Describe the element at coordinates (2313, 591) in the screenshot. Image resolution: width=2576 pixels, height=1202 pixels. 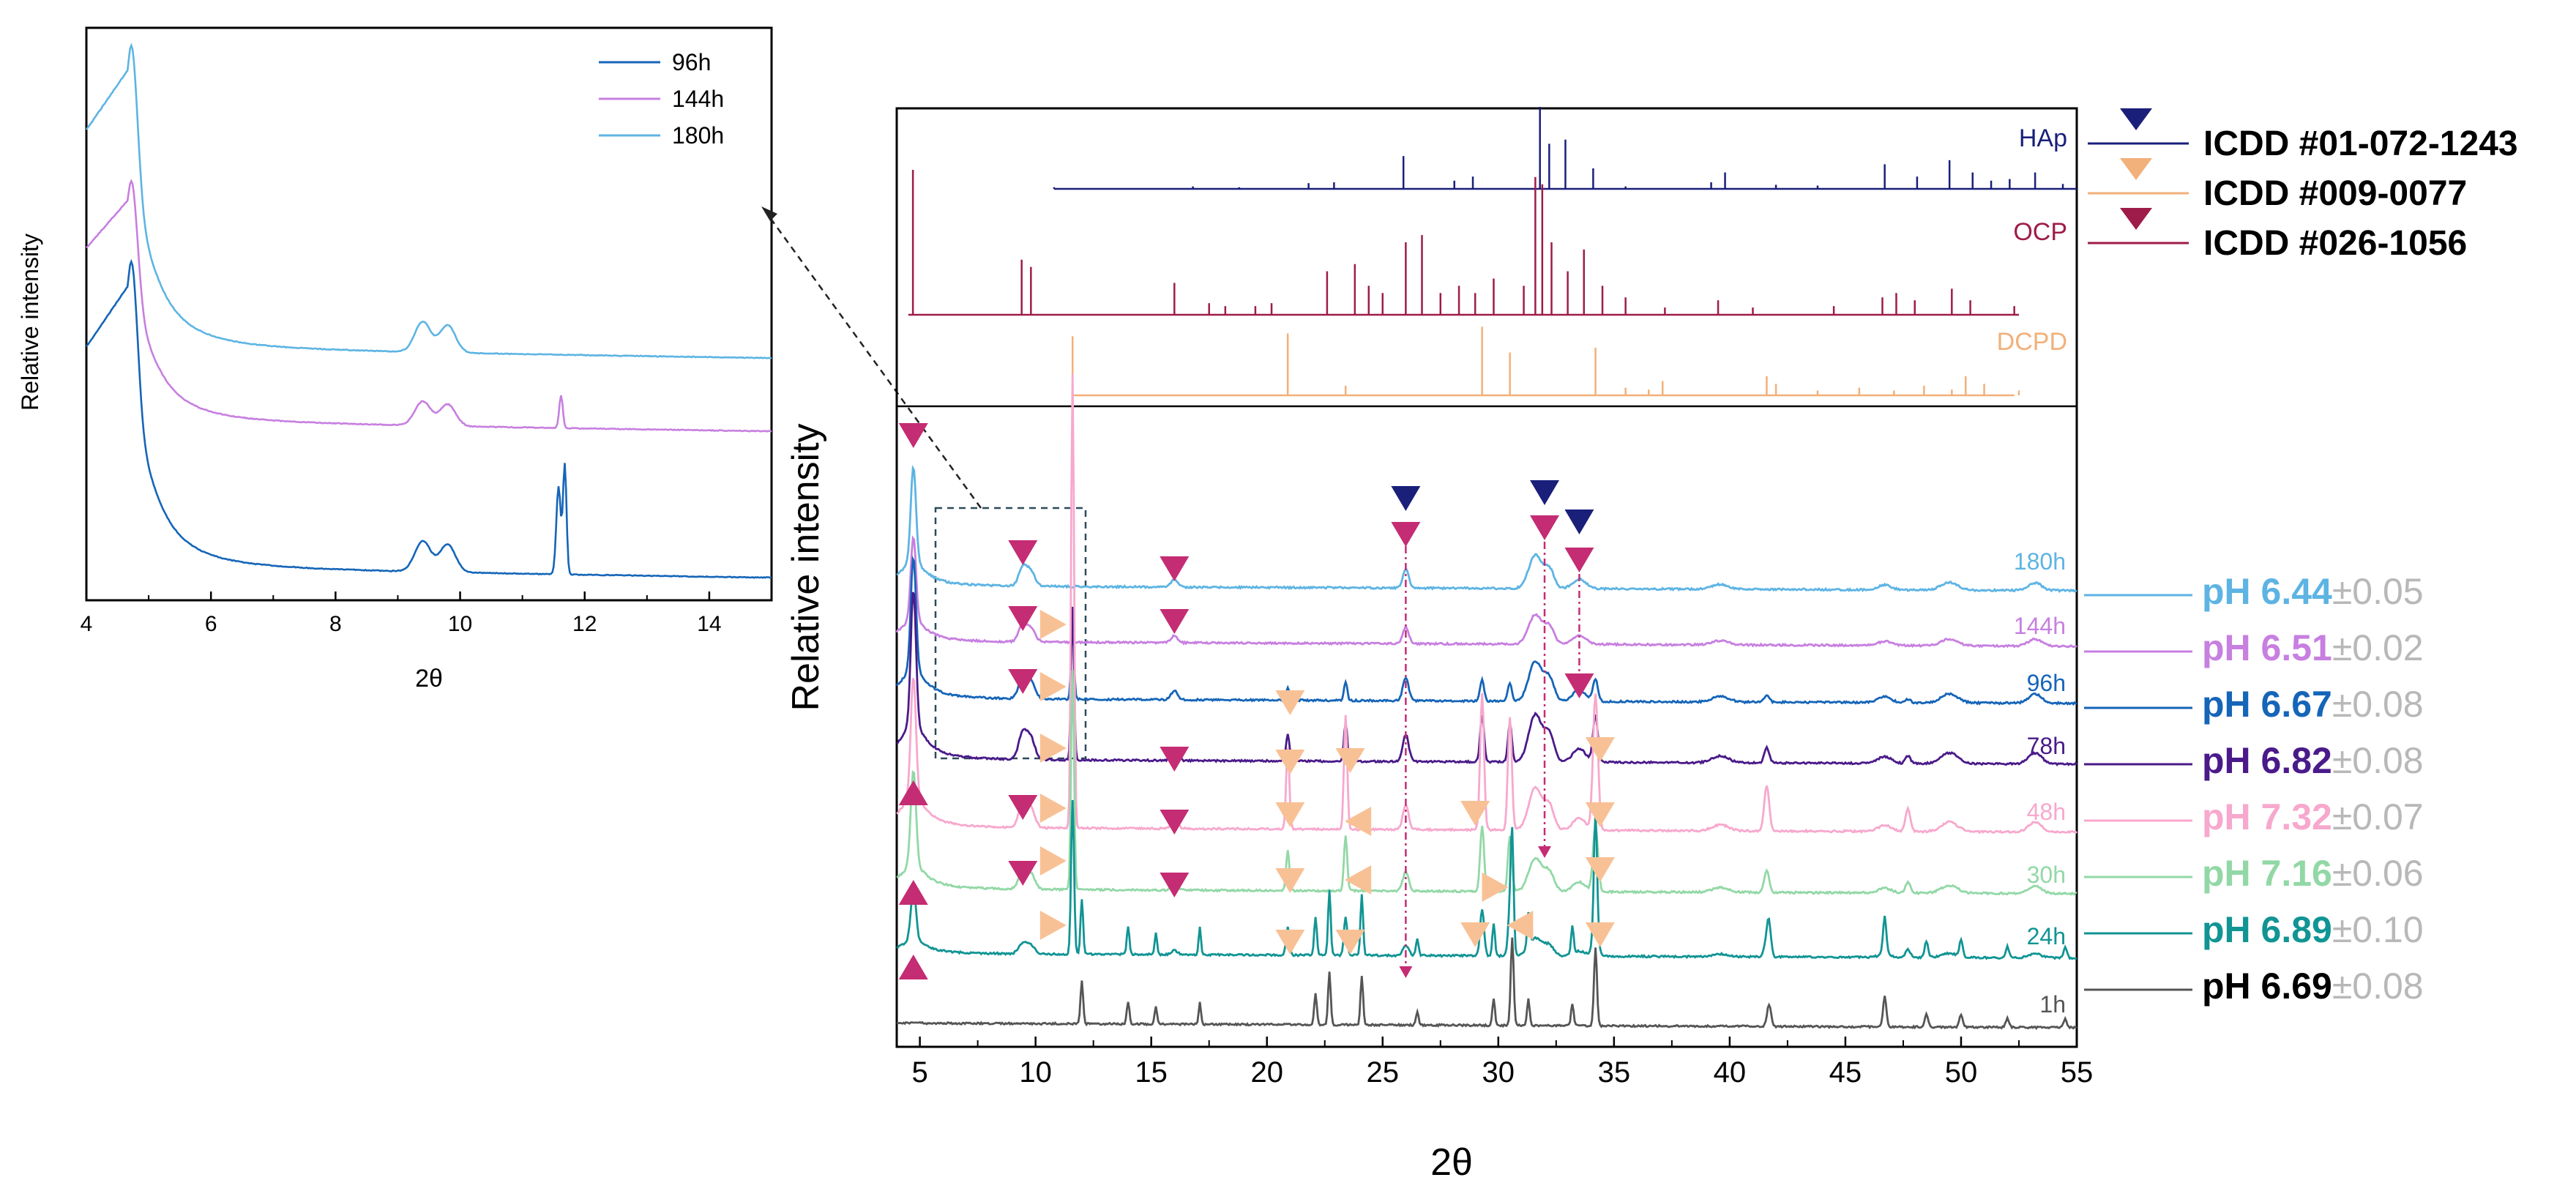
I see `ph-label-180h: pH 6.44±0.05` at that location.